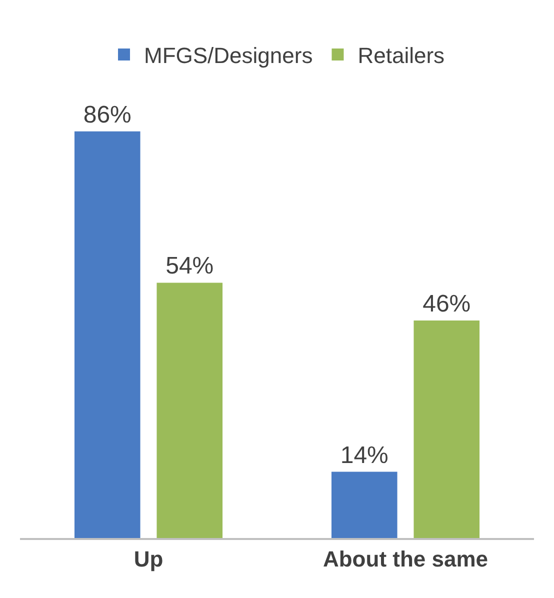 This screenshot has width=554, height=598. What do you see at coordinates (405, 559) in the screenshot?
I see `x-tick-label: About the same` at bounding box center [405, 559].